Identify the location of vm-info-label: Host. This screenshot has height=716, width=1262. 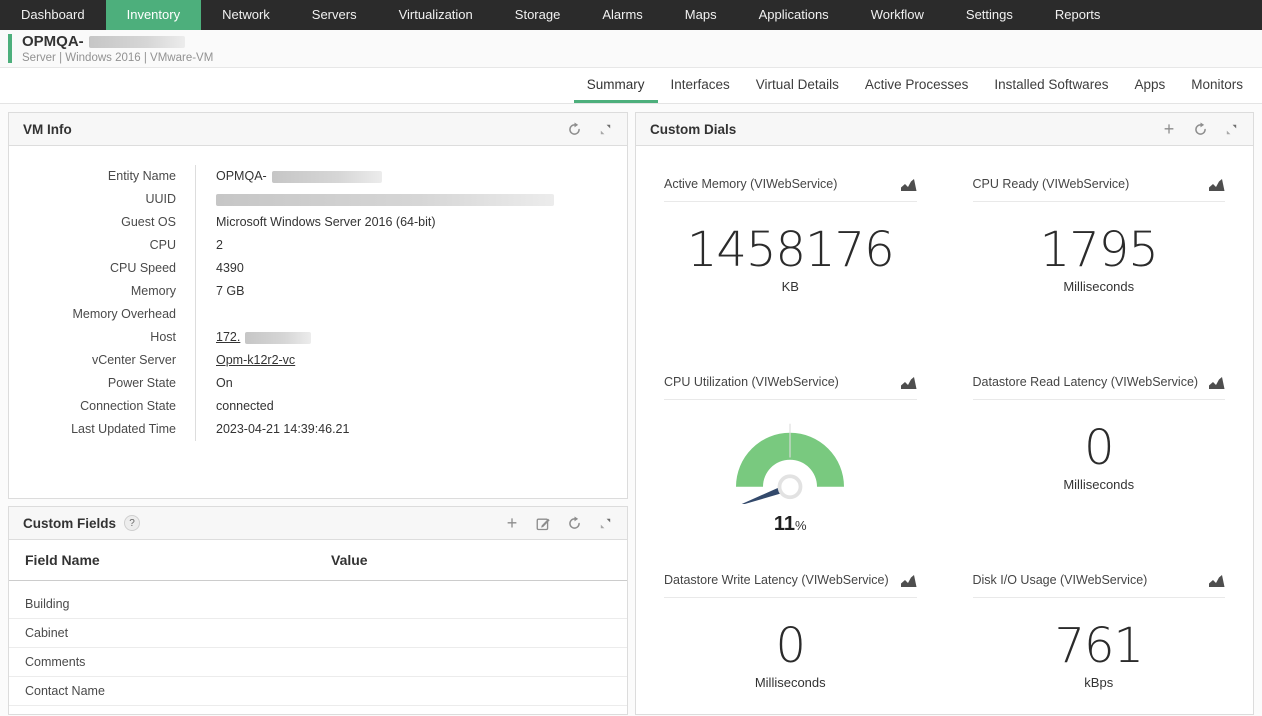
(163, 337).